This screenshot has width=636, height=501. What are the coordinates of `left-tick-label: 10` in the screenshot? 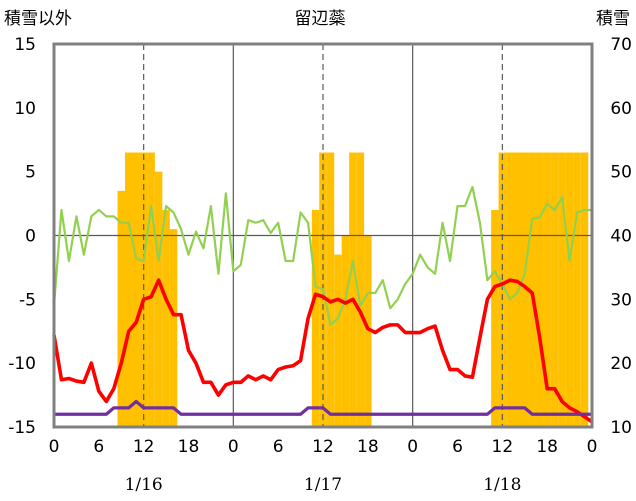 It's located at (25, 109).